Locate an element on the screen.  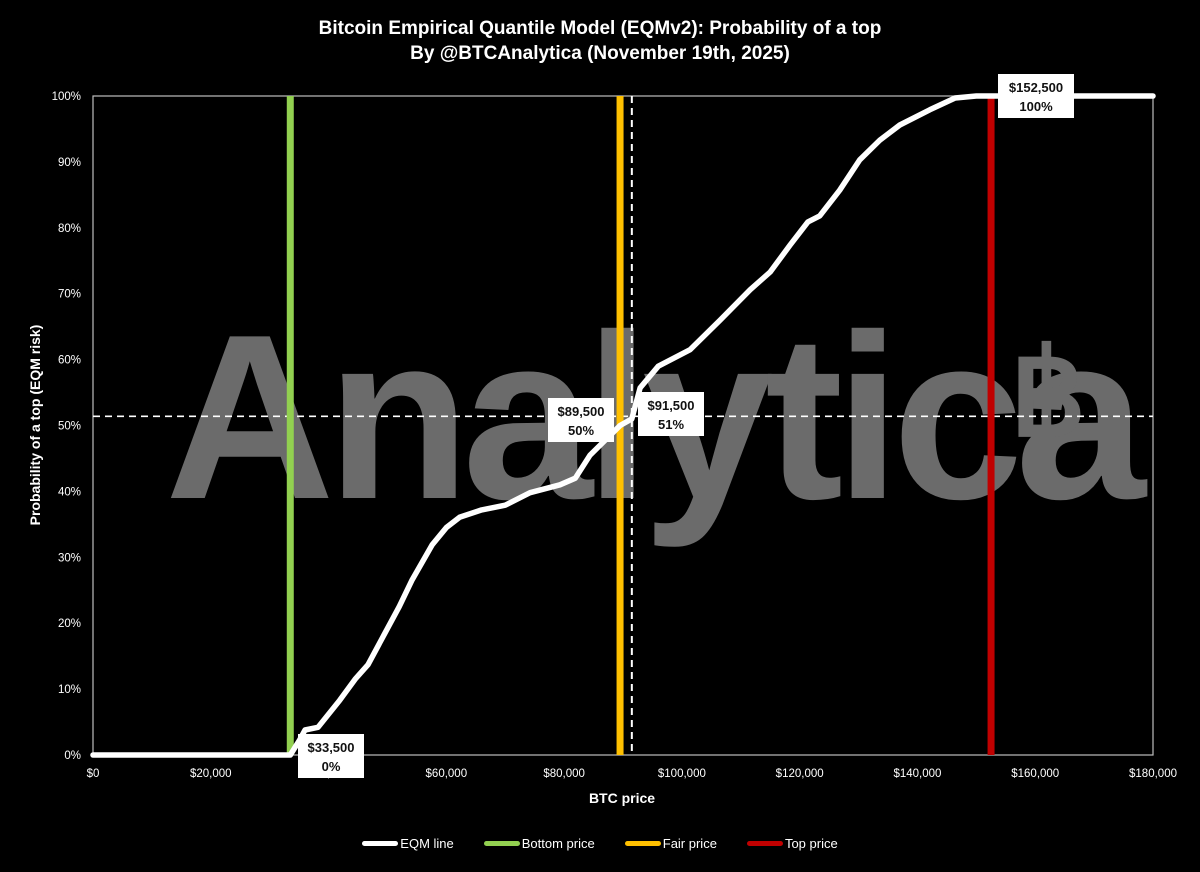
y-axis-title: Probability of a top (EQM risk) is located at coordinates (35, 425).